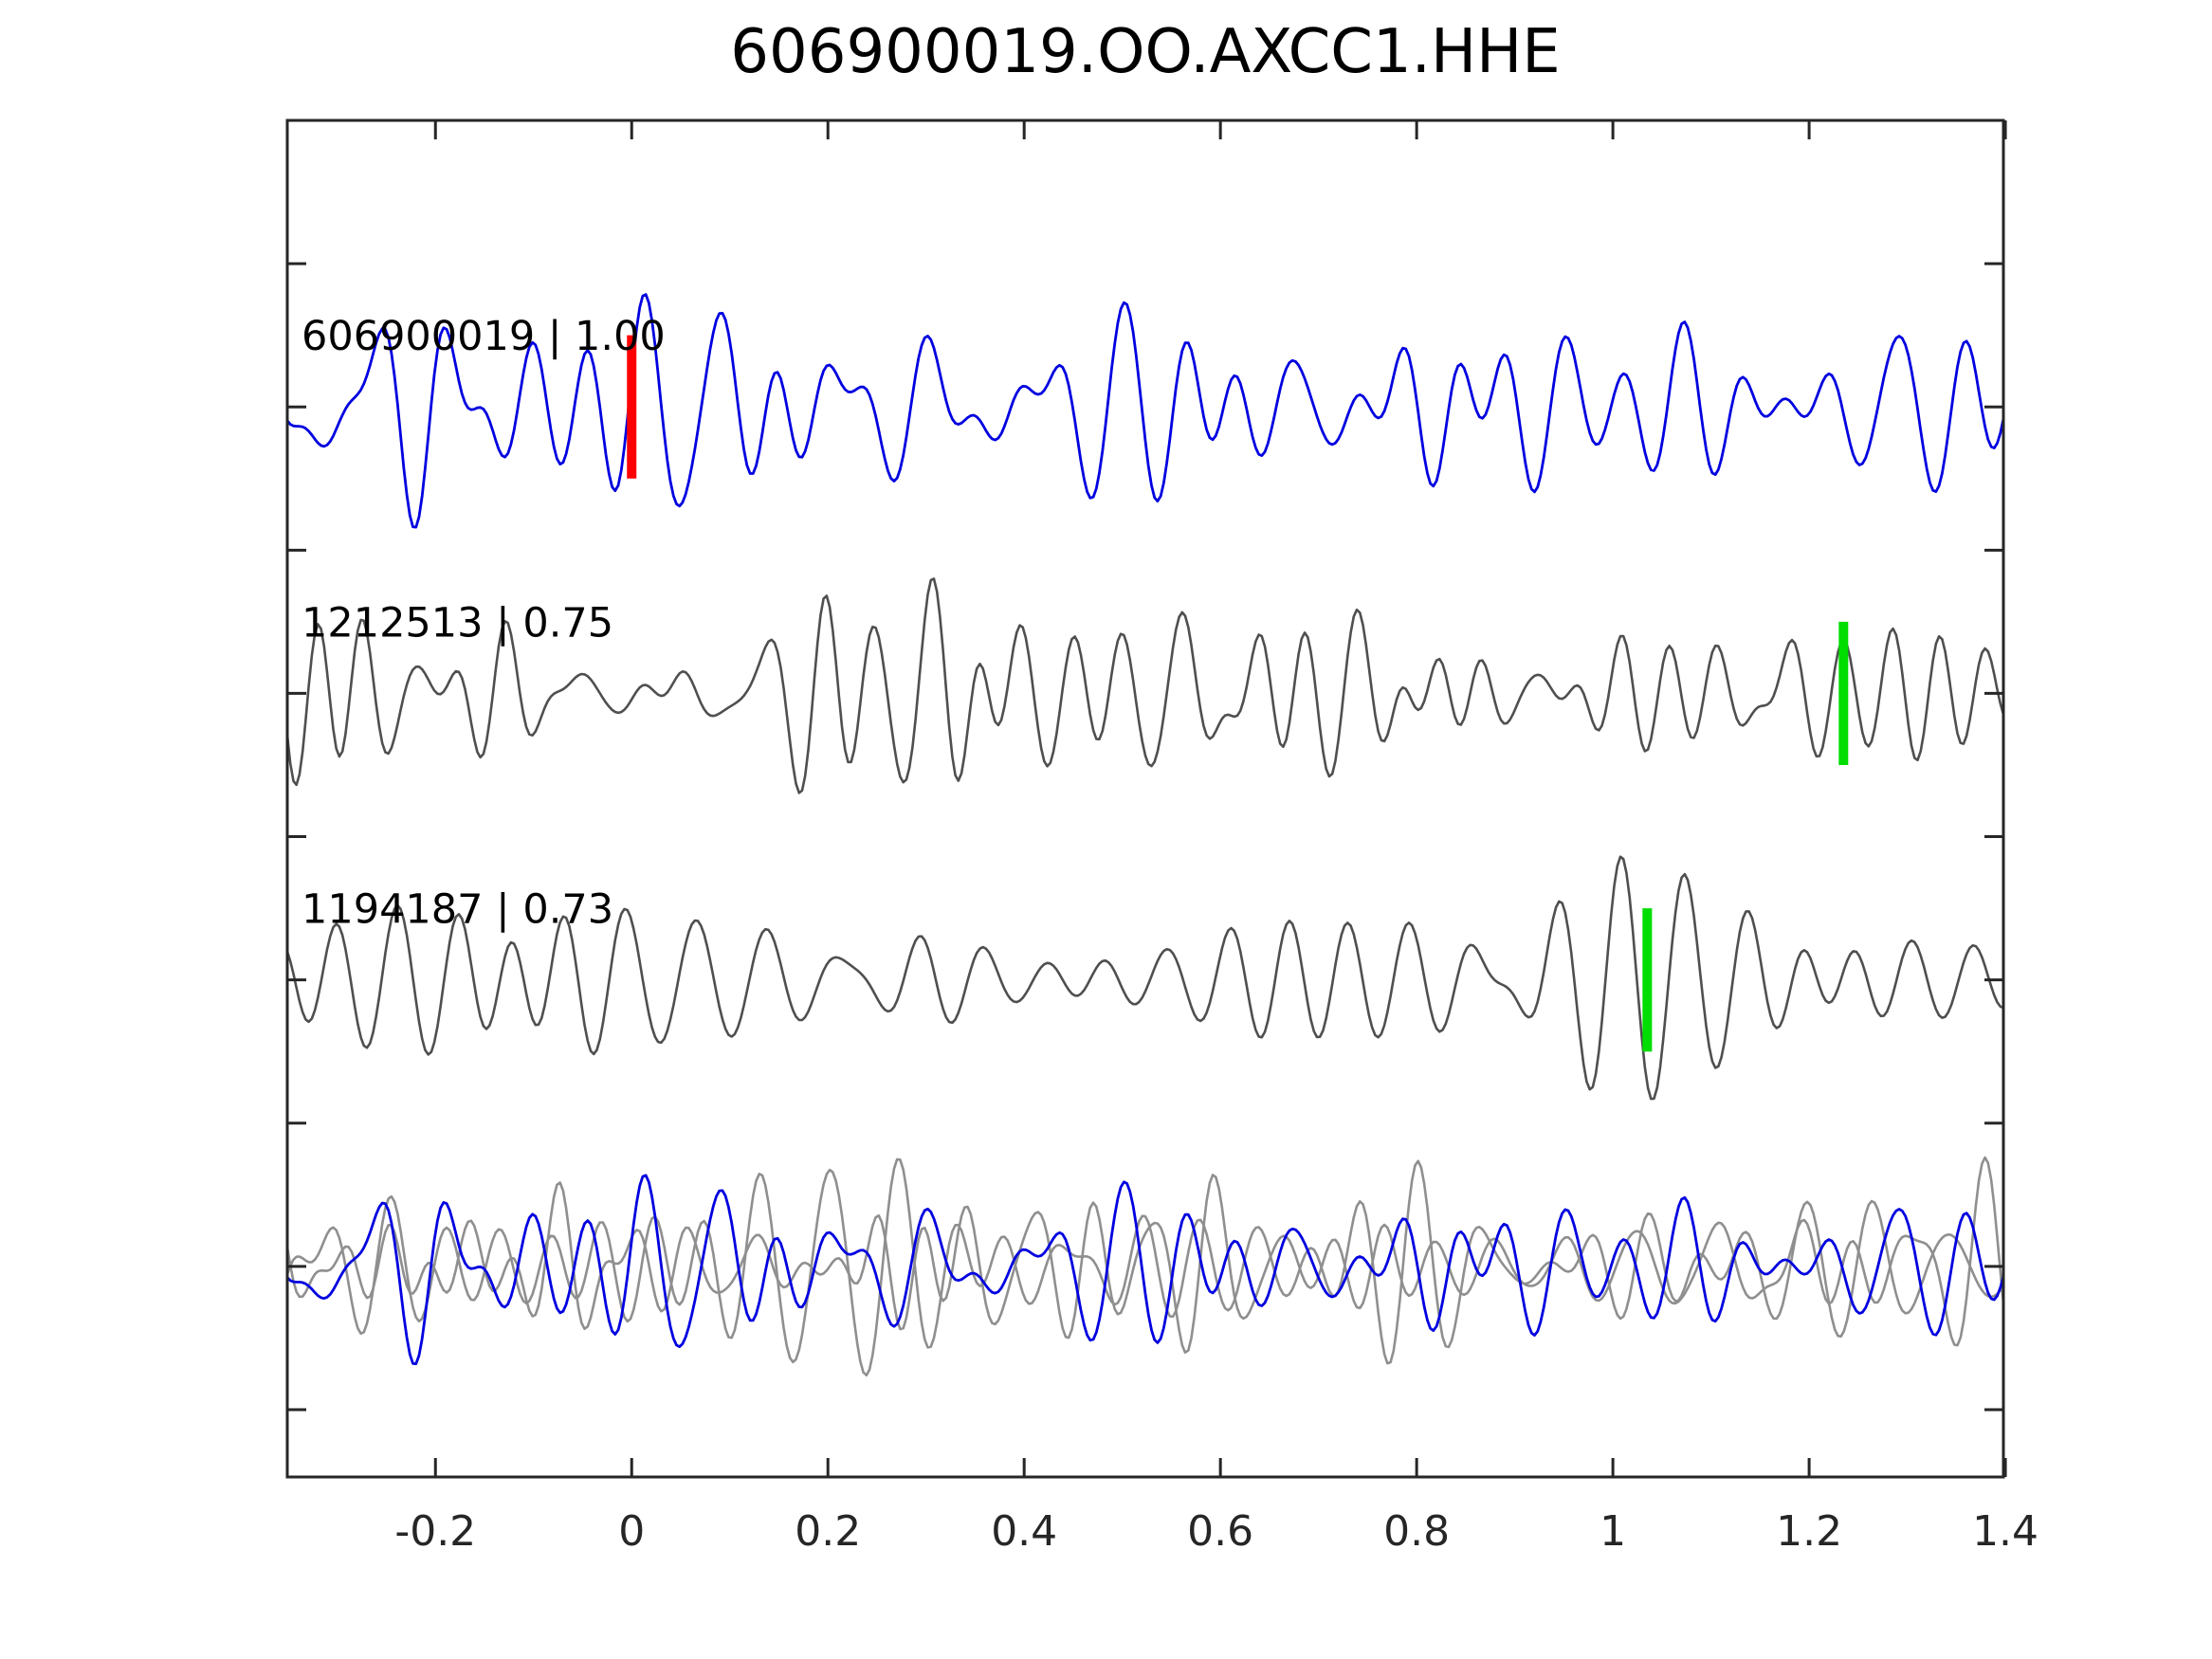 Image resolution: width=2212 pixels, height=1659 pixels. What do you see at coordinates (828, 1531) in the screenshot?
I see `x-tick-label: 0.2` at bounding box center [828, 1531].